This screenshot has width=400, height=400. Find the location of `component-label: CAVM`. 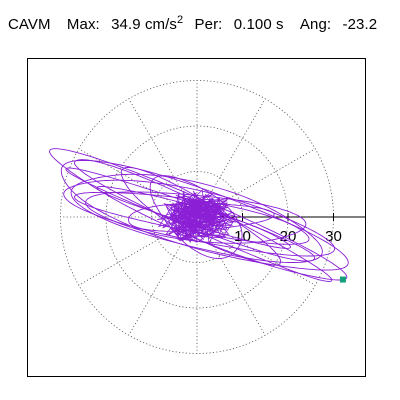

component-label: CAVM is located at coordinates (29, 24).